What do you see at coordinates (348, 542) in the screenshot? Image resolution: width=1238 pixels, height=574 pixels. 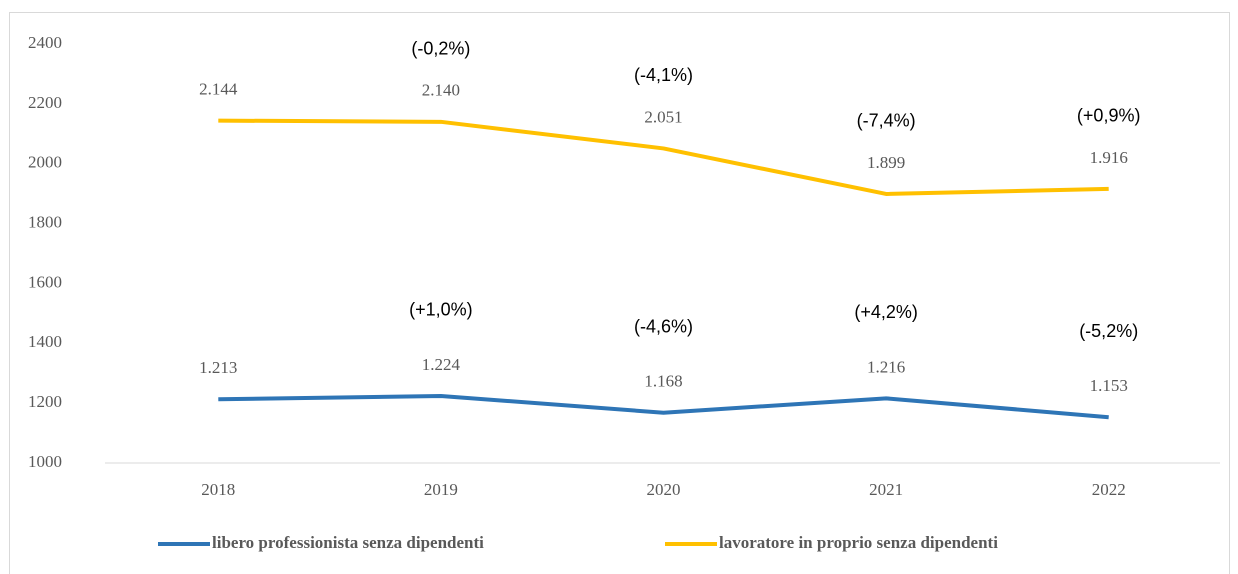 I see `legend-label: libero professionista senza dipendenti` at bounding box center [348, 542].